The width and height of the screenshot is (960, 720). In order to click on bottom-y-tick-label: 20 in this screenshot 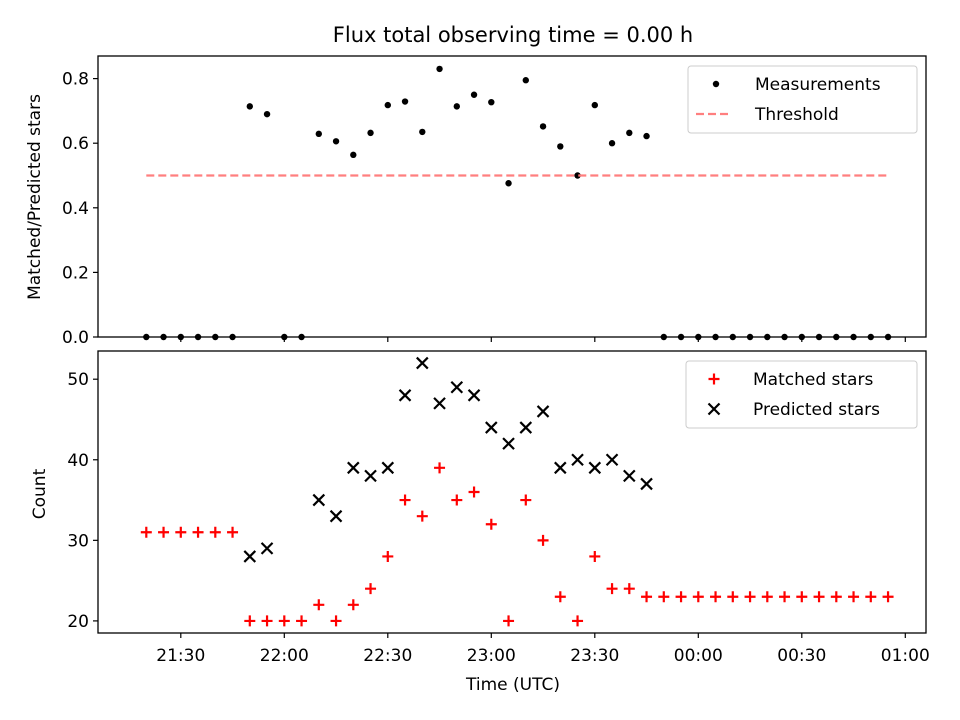, I will do `click(78, 622)`.